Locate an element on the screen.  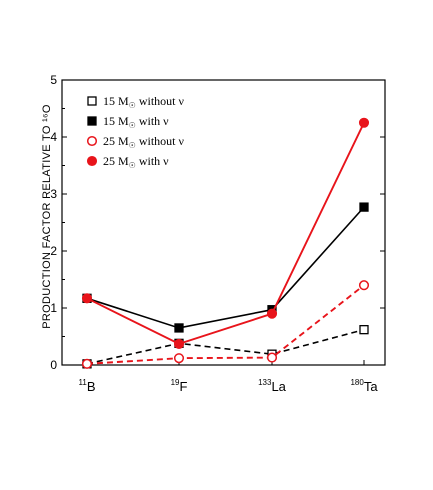
x-tick-label: 180Ta is located at coordinates (364, 386).